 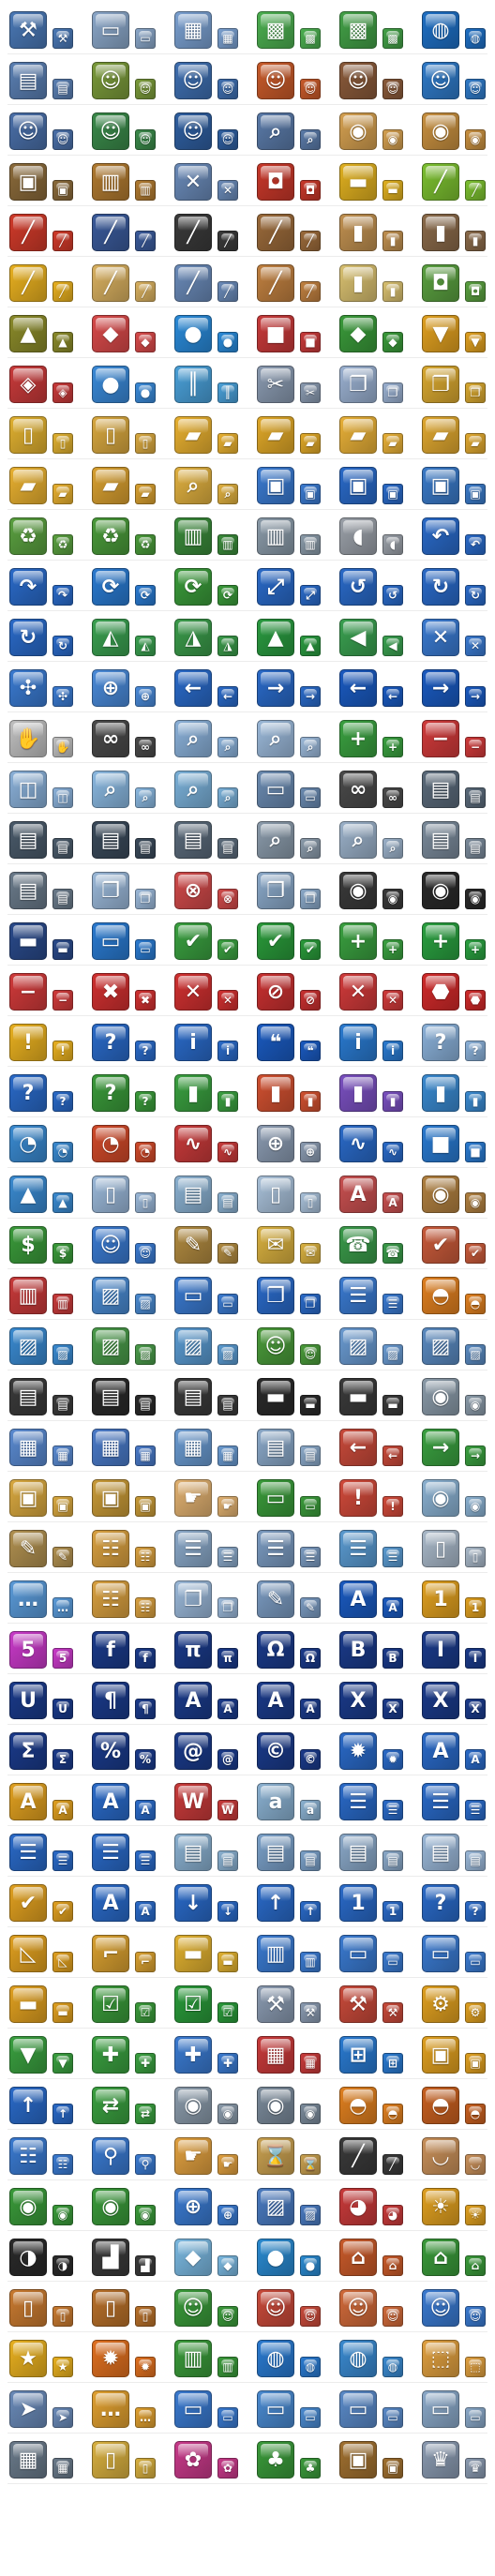 What do you see at coordinates (248, 459) in the screenshot?
I see `row-divider` at bounding box center [248, 459].